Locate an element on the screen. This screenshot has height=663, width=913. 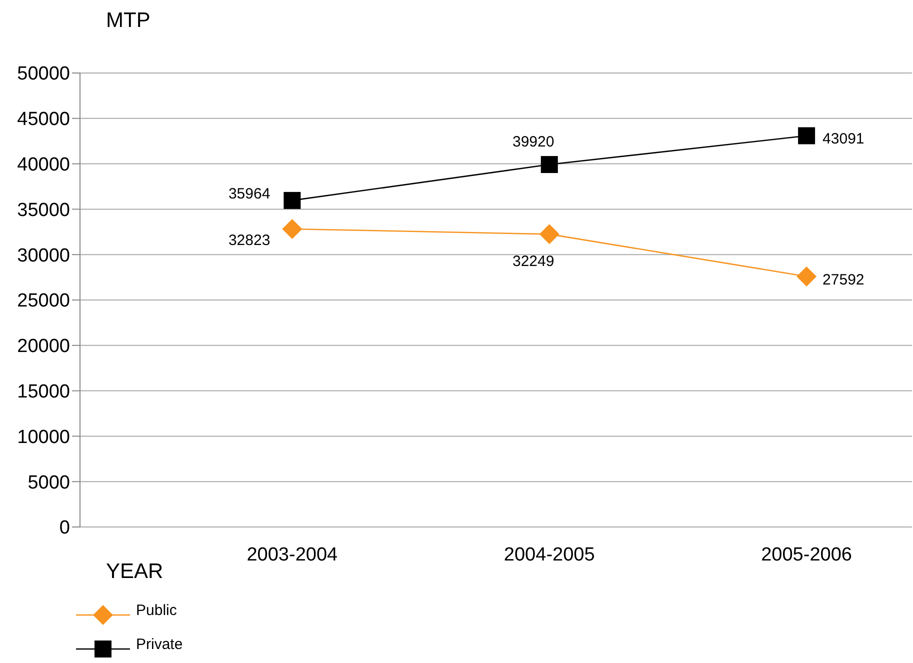
x-tick-label: 2003-2004 is located at coordinates (292, 555).